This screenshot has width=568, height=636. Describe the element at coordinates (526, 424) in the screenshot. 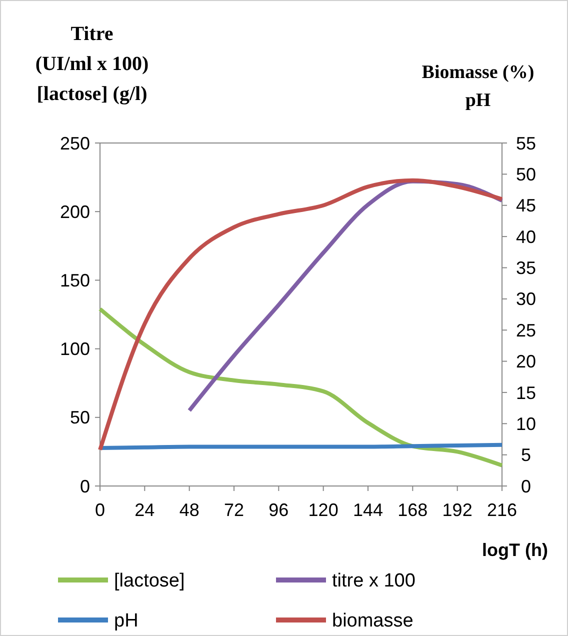

I see `y2-tick-label: 10` at that location.